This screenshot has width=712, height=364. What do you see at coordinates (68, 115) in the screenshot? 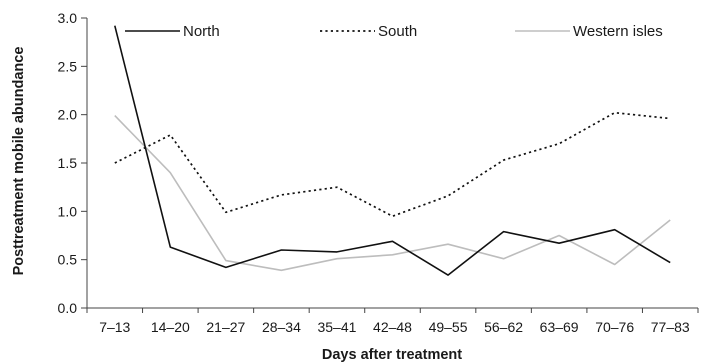
I see `y-tick-label: 2.0` at bounding box center [68, 115].